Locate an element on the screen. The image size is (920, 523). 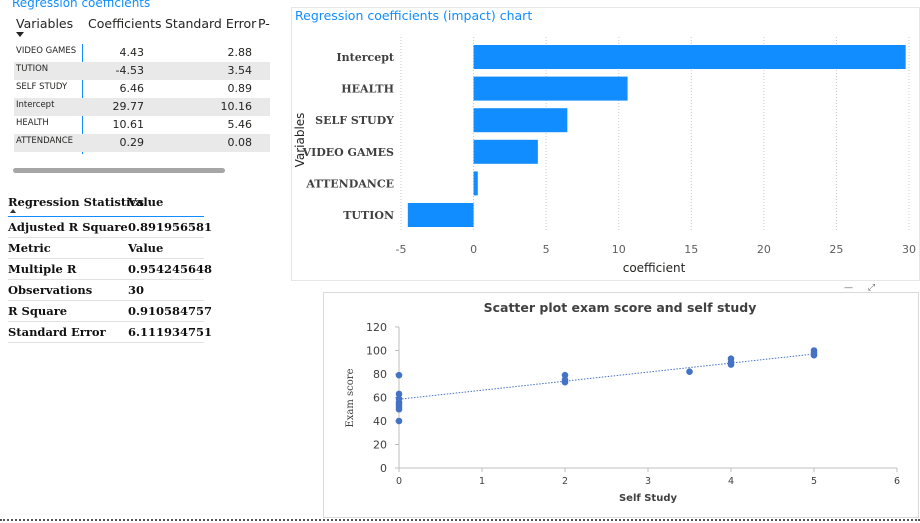
y-tick-label: 20 is located at coordinates (380, 445).